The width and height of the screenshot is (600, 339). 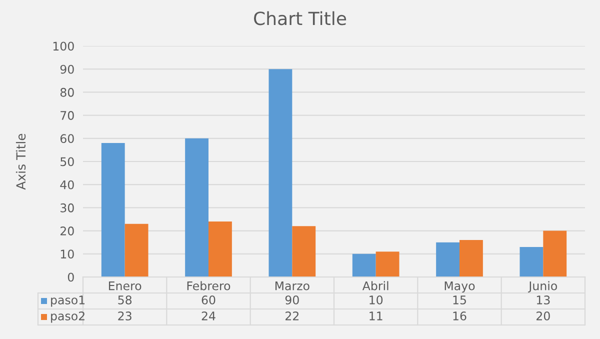 What do you see at coordinates (543, 315) in the screenshot?
I see `data-label: 20` at bounding box center [543, 315].